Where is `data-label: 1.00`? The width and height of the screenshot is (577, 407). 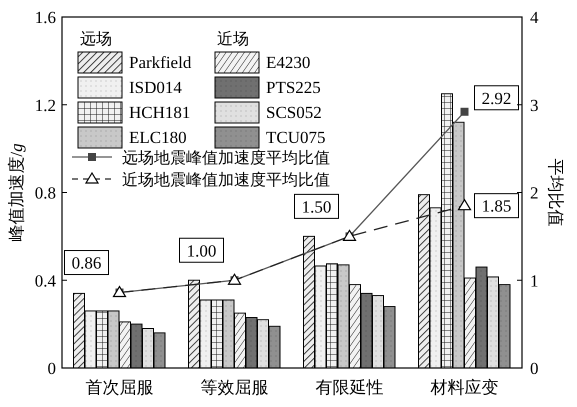 data-label: 1.00 is located at coordinates (201, 250).